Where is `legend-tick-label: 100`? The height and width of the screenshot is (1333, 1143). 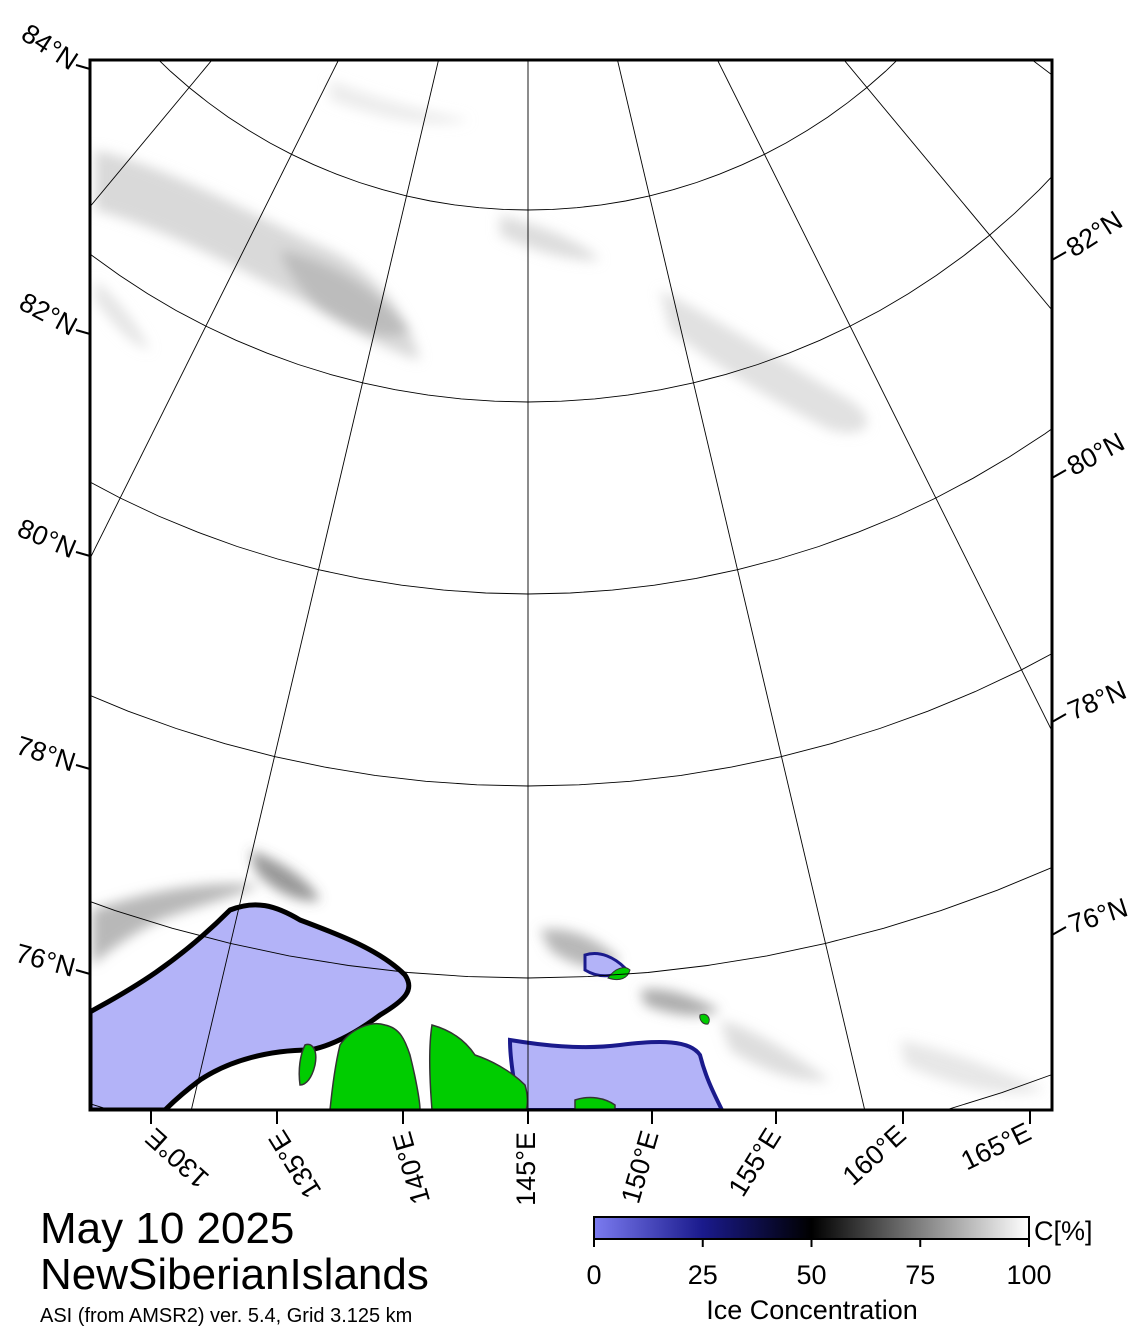 legend-tick-label: 100 is located at coordinates (1028, 1275).